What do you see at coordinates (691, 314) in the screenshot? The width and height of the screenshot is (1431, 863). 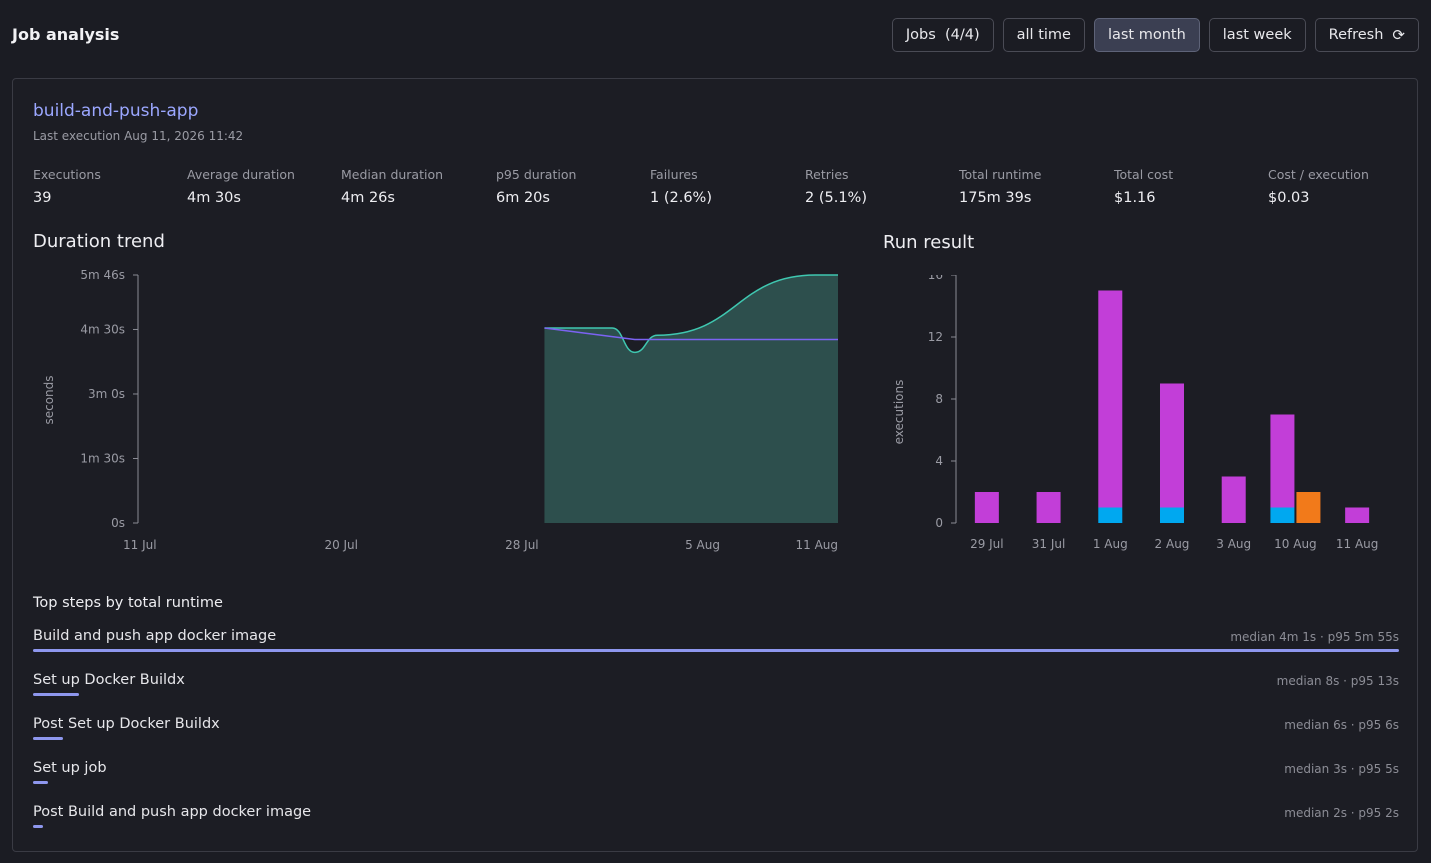 I see `duration-line` at bounding box center [691, 314].